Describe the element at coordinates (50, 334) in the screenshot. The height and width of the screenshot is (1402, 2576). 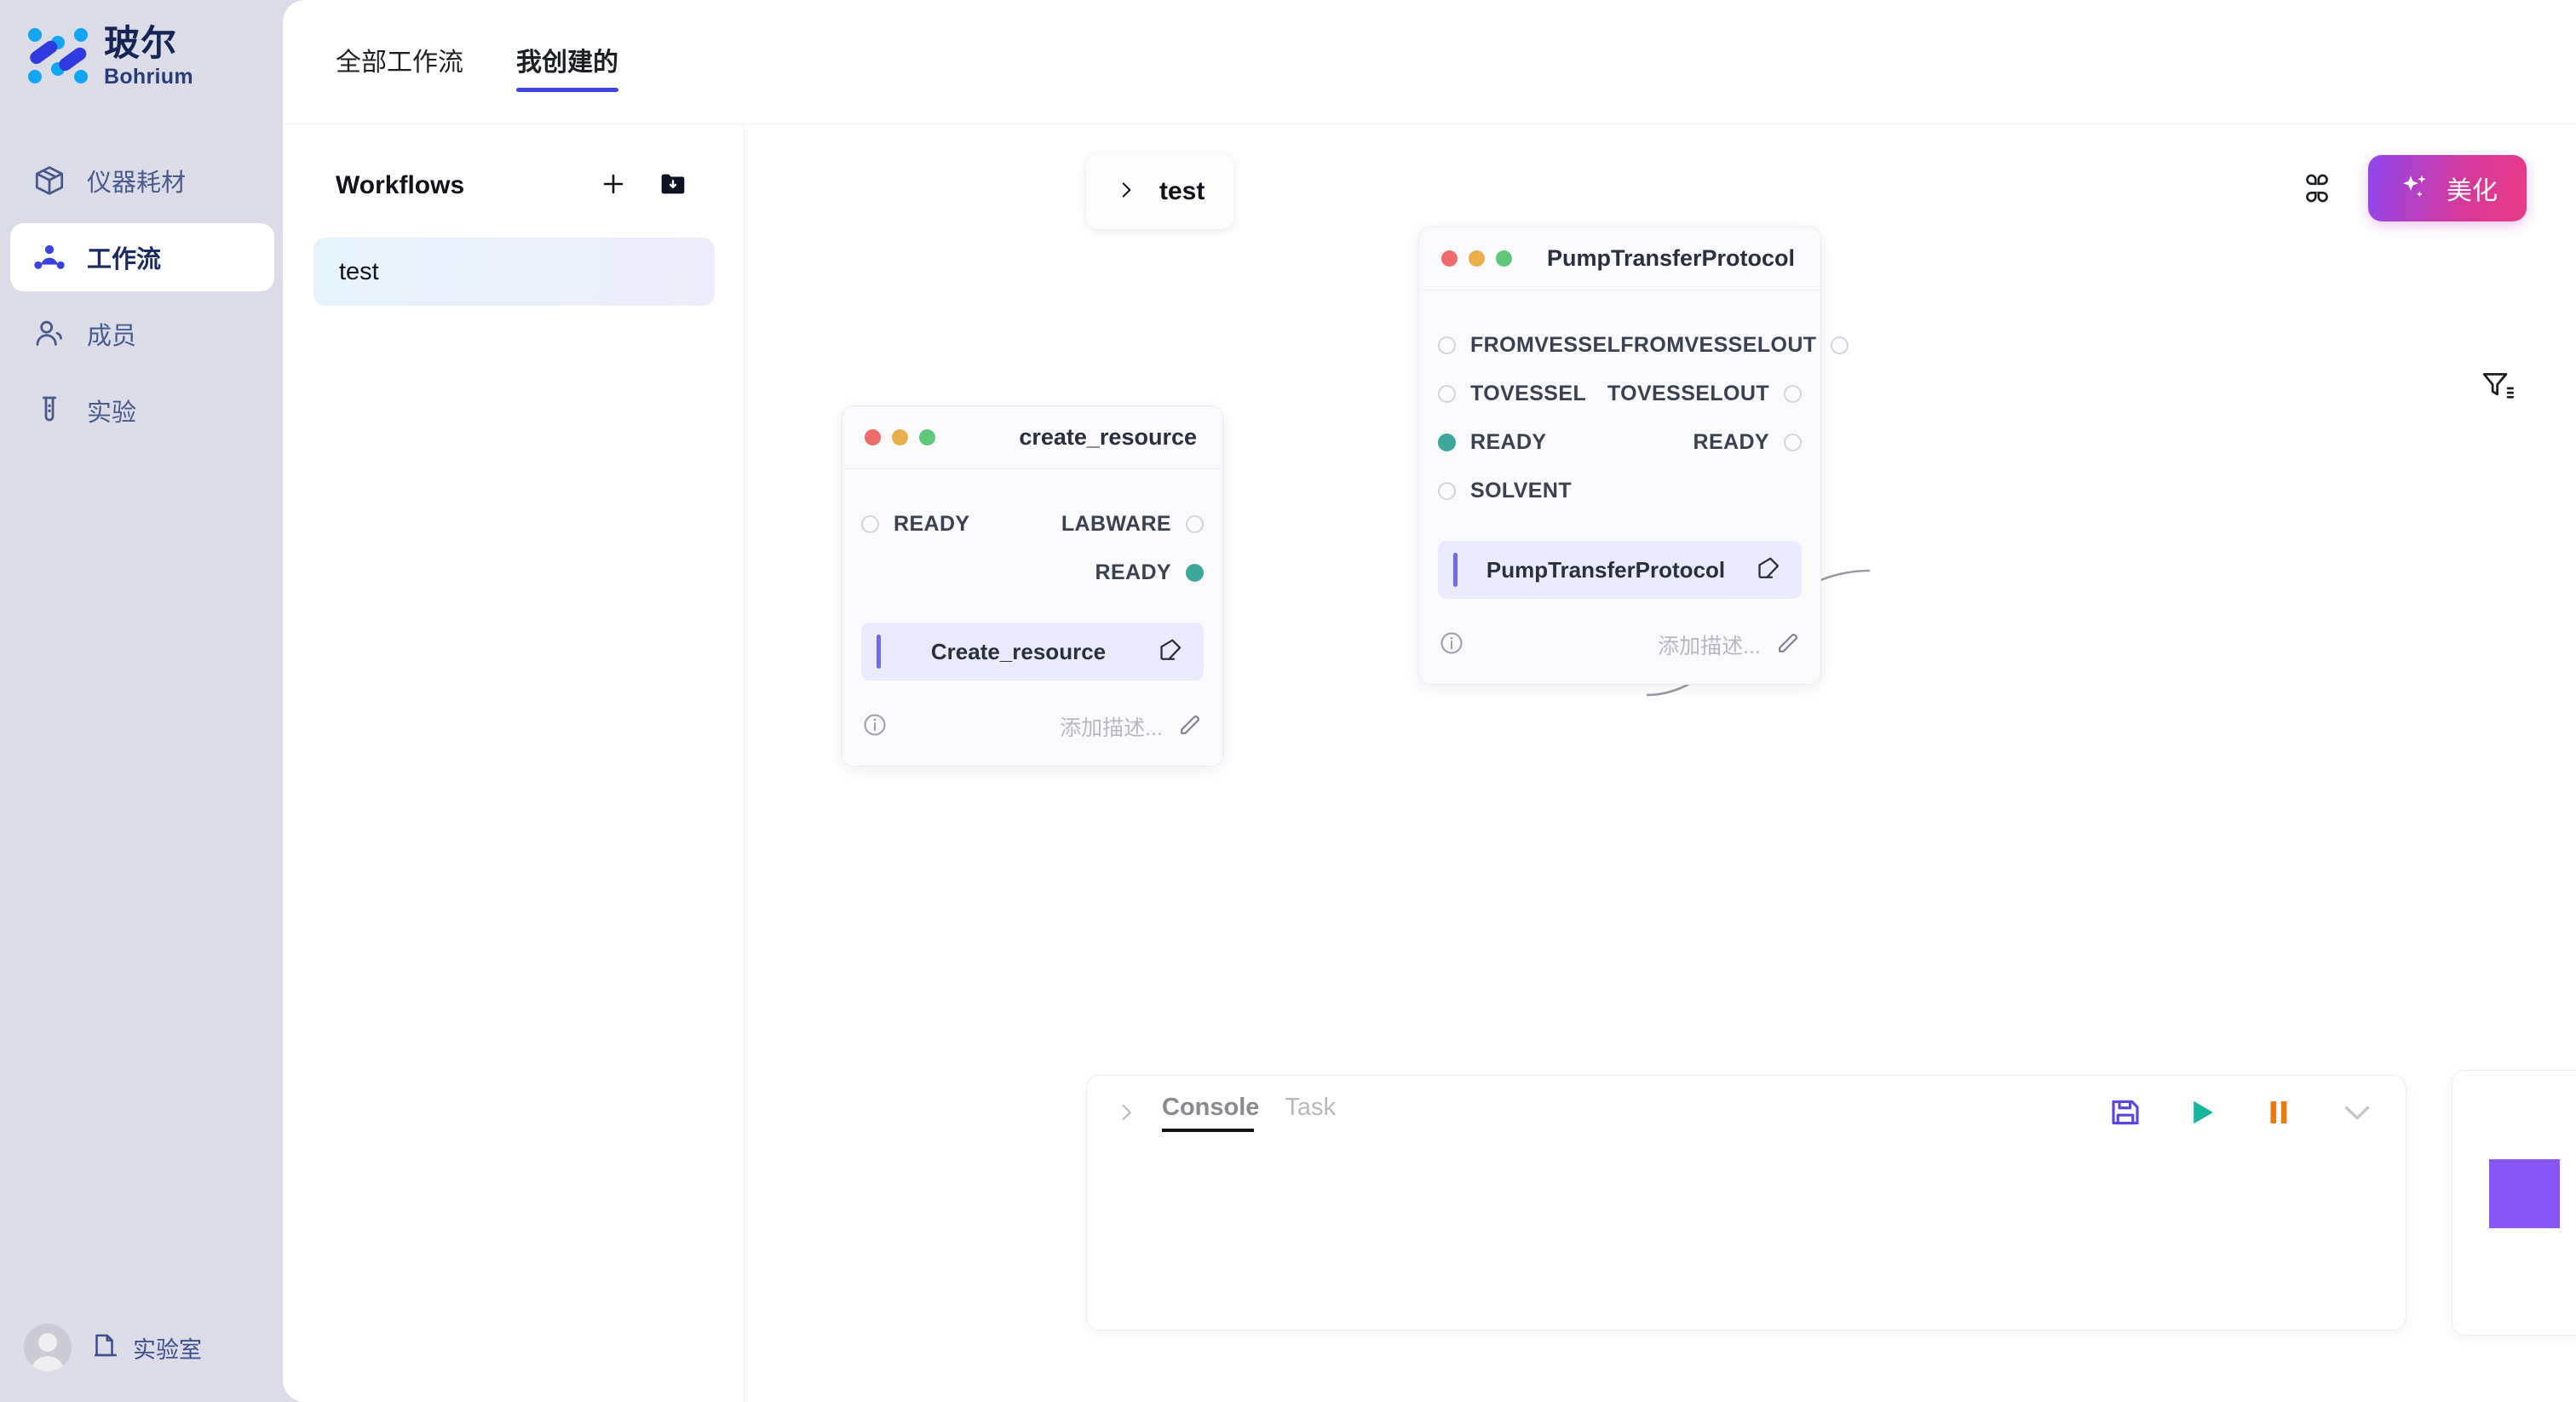
I see `members-icon` at that location.